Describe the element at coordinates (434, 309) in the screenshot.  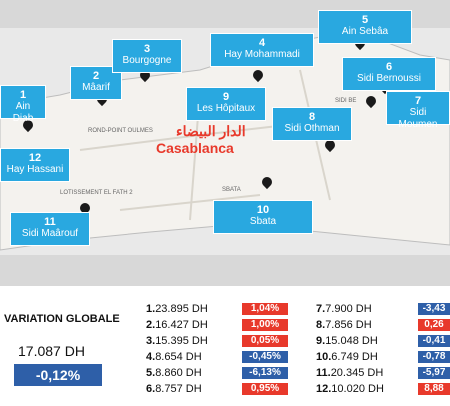
I see `change-badge: -3,43` at that location.